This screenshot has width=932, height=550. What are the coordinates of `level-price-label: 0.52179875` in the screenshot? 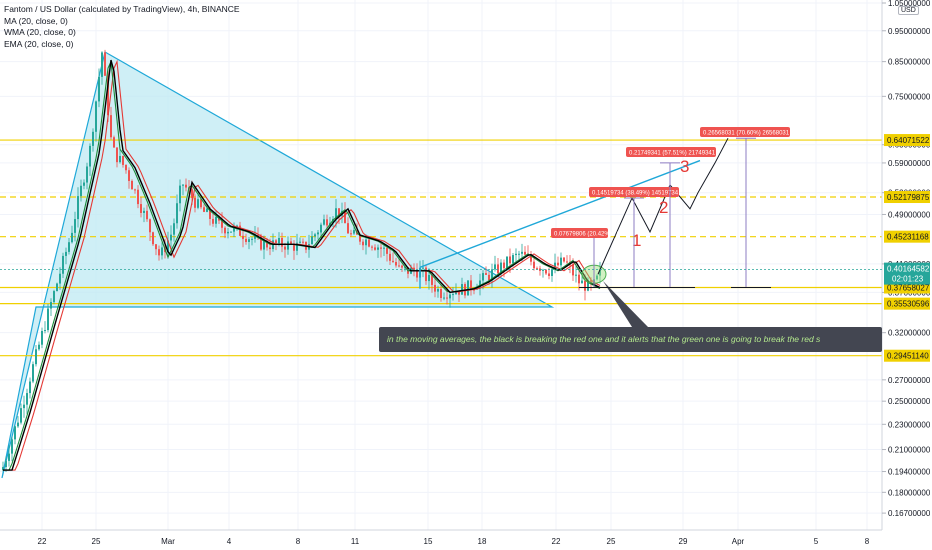 It's located at (908, 197).